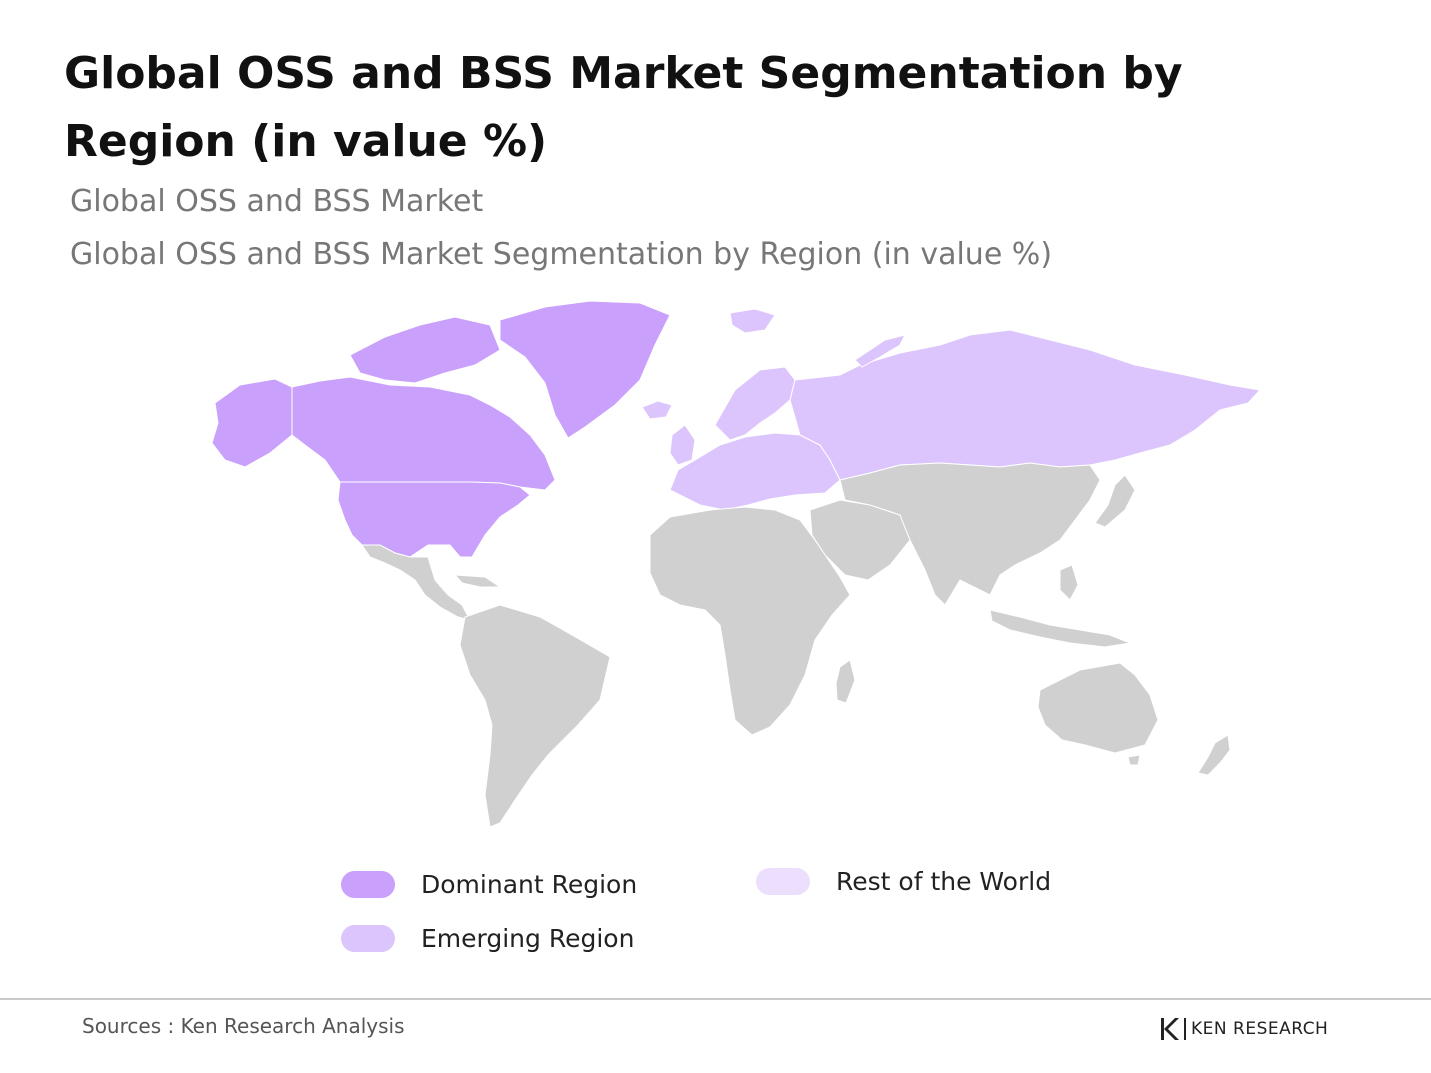  What do you see at coordinates (1185, 1029) in the screenshot?
I see `brand-separator` at bounding box center [1185, 1029].